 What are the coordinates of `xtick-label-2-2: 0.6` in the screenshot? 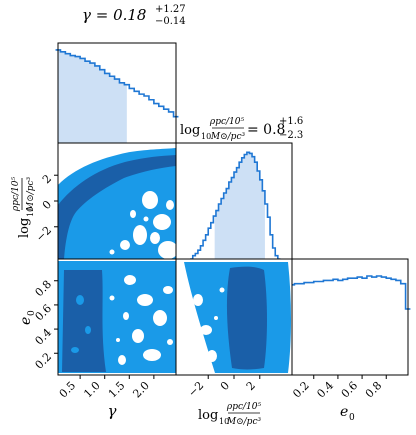 It's located at (350, 390).